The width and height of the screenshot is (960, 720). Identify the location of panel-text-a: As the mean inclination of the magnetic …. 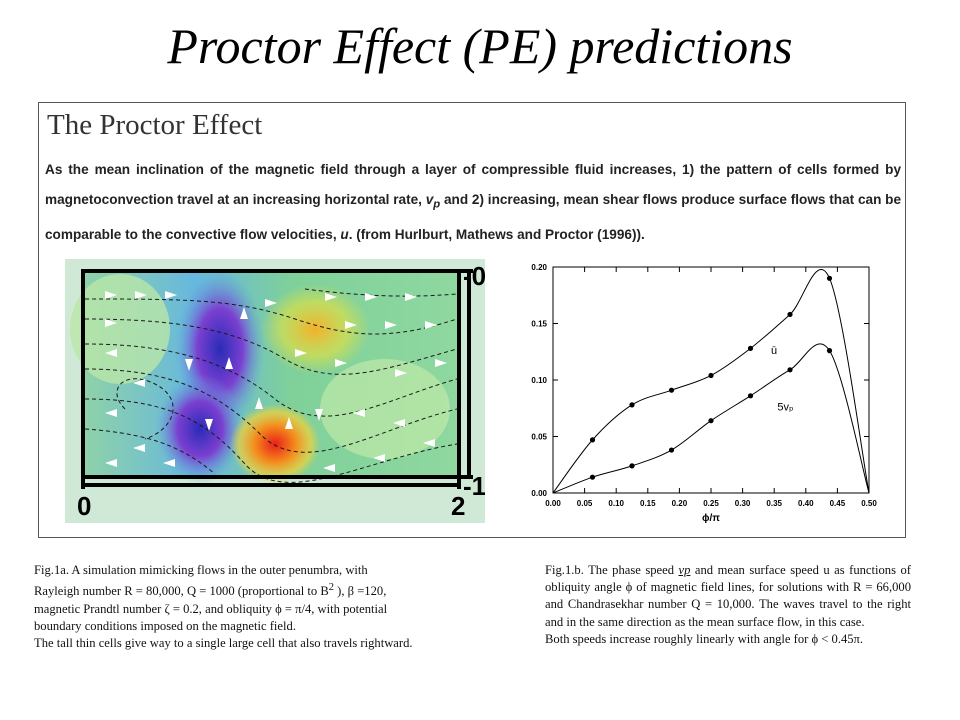
(473, 184).